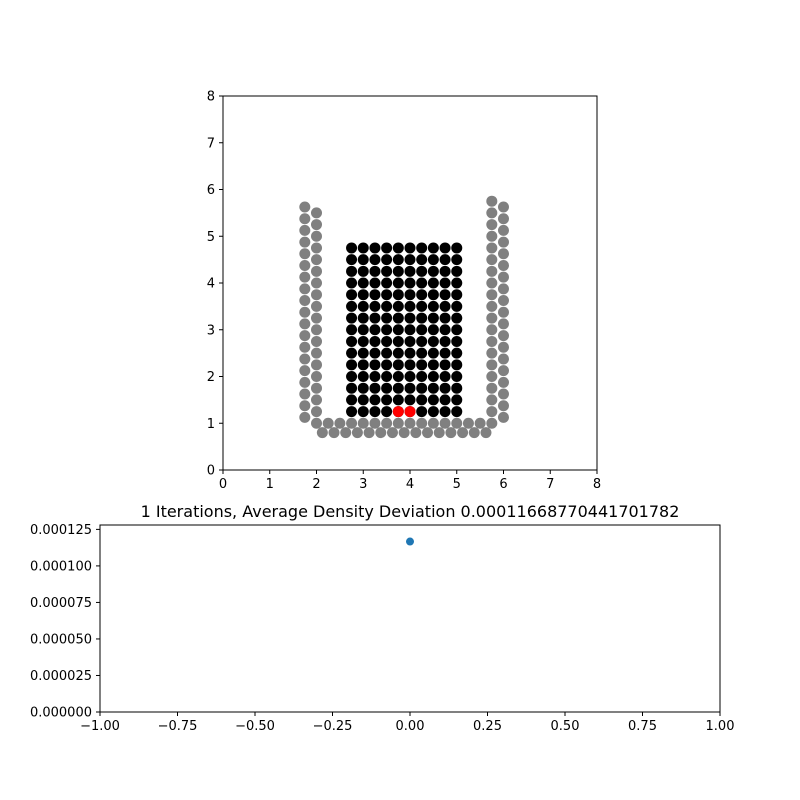  What do you see at coordinates (211, 377) in the screenshot?
I see `y-tick-label: 2` at bounding box center [211, 377].